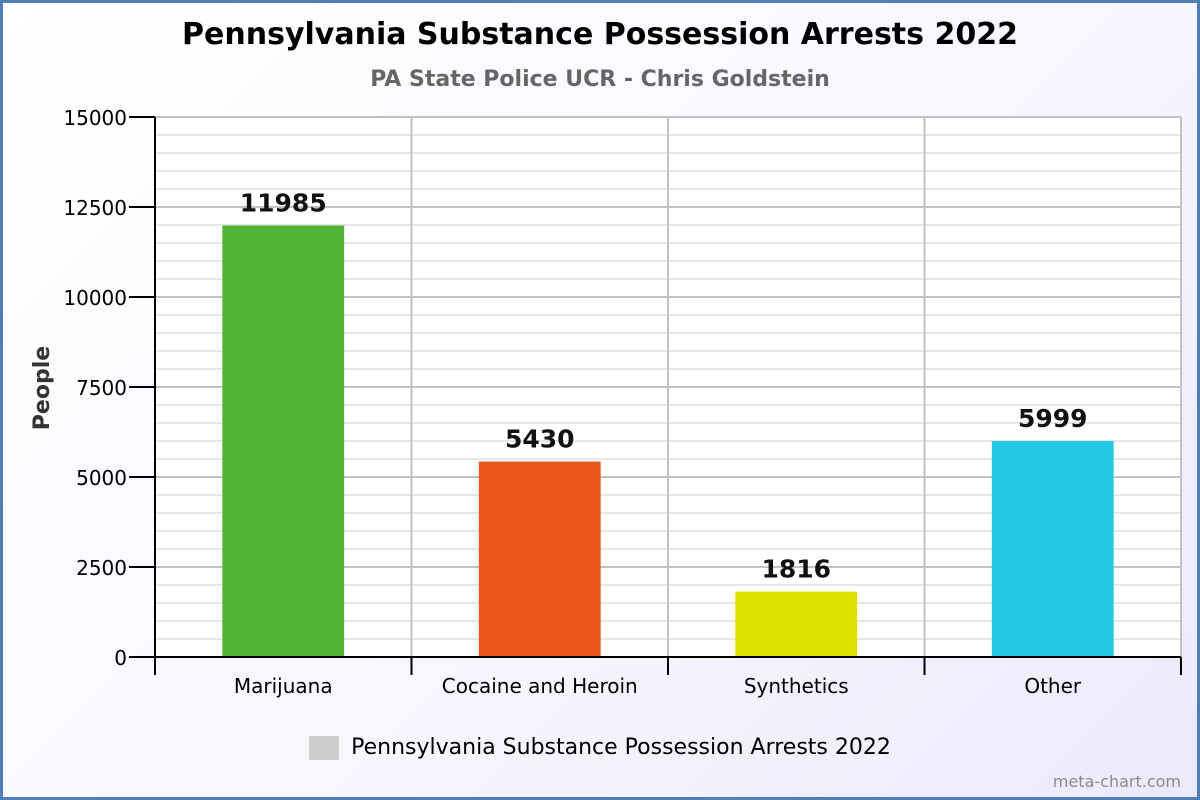  Describe the element at coordinates (95, 118) in the screenshot. I see `y-tick-label: 15000` at that location.